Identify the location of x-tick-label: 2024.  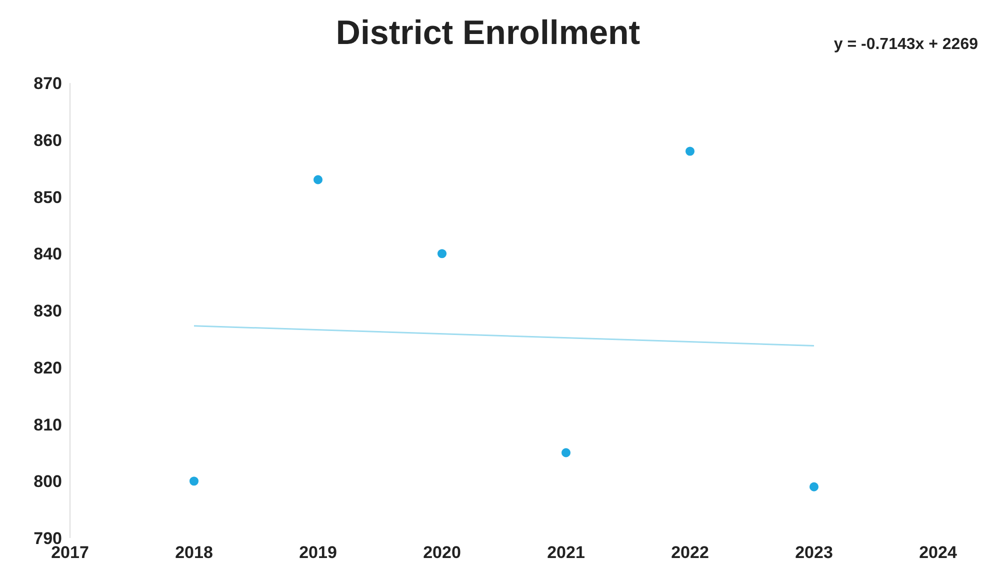
(938, 552).